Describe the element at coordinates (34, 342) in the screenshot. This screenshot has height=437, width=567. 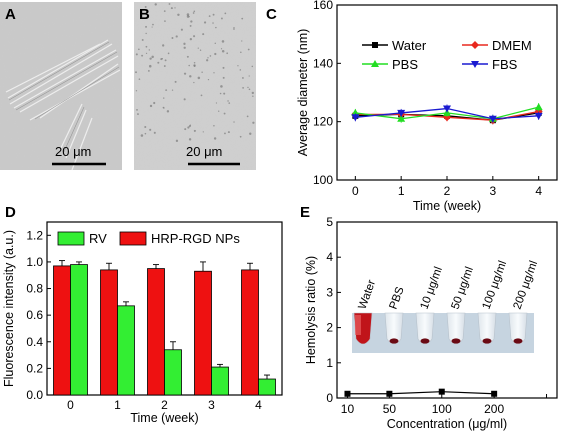
I see `y-tick-label: 0.4` at that location.